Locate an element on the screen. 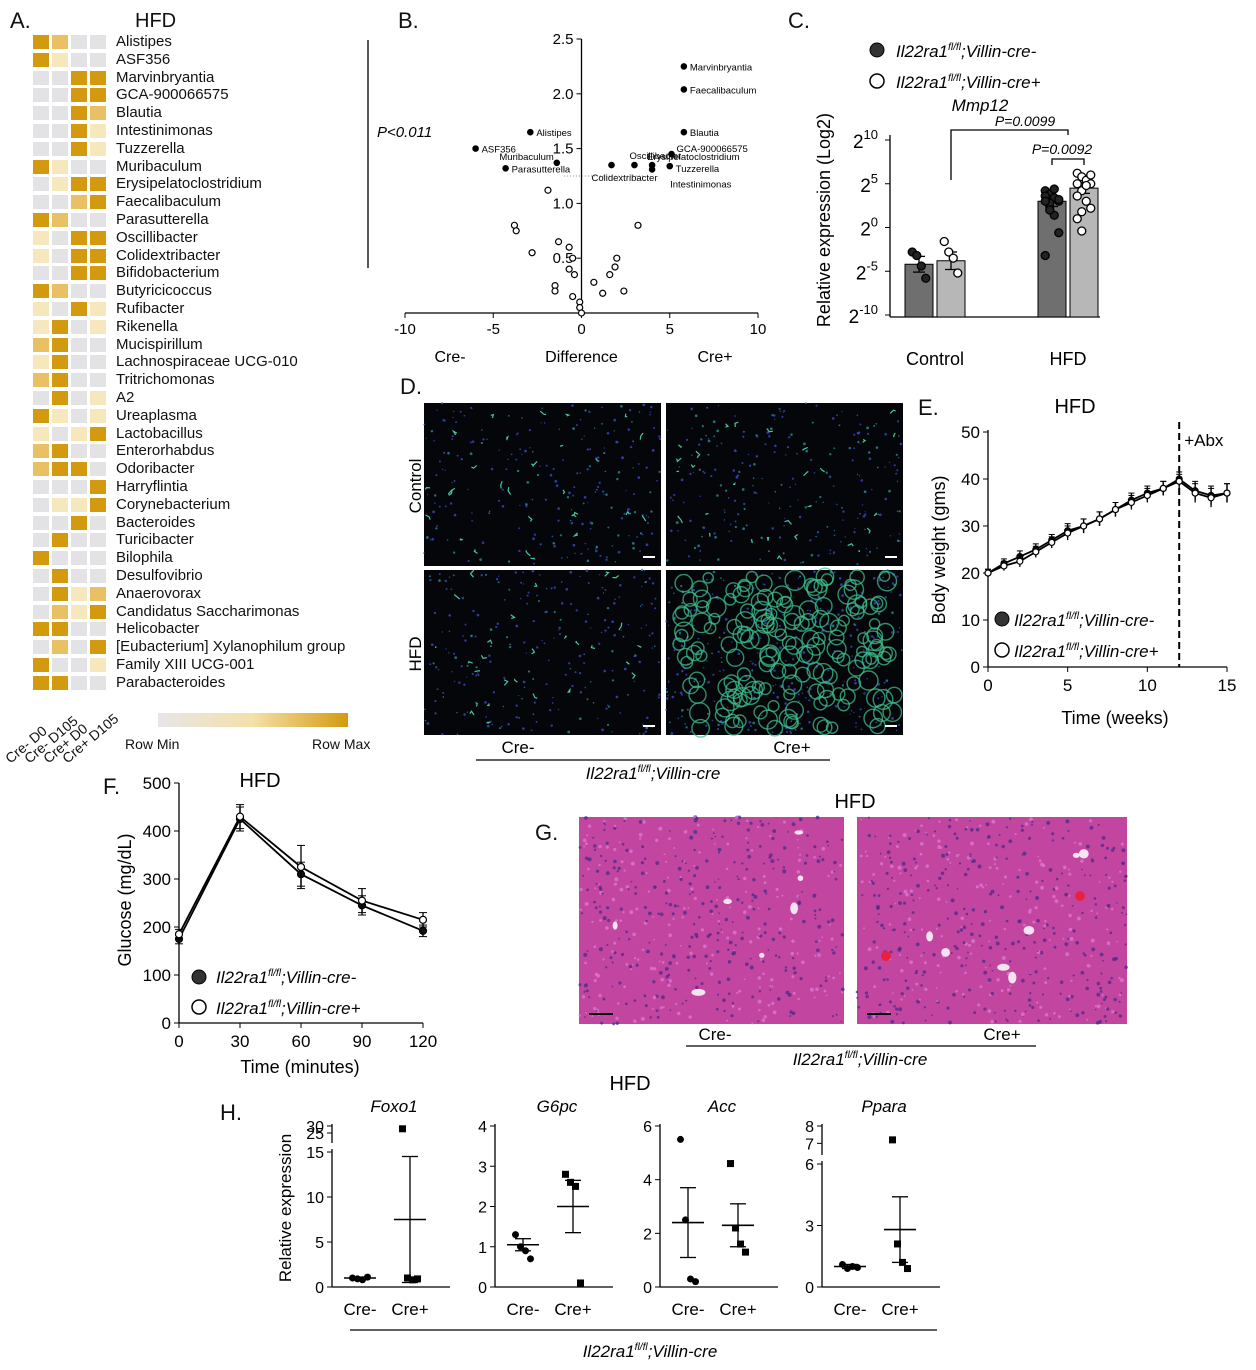 The height and width of the screenshot is (1370, 1256). y-tick-label: 7 is located at coordinates (809, 1144).